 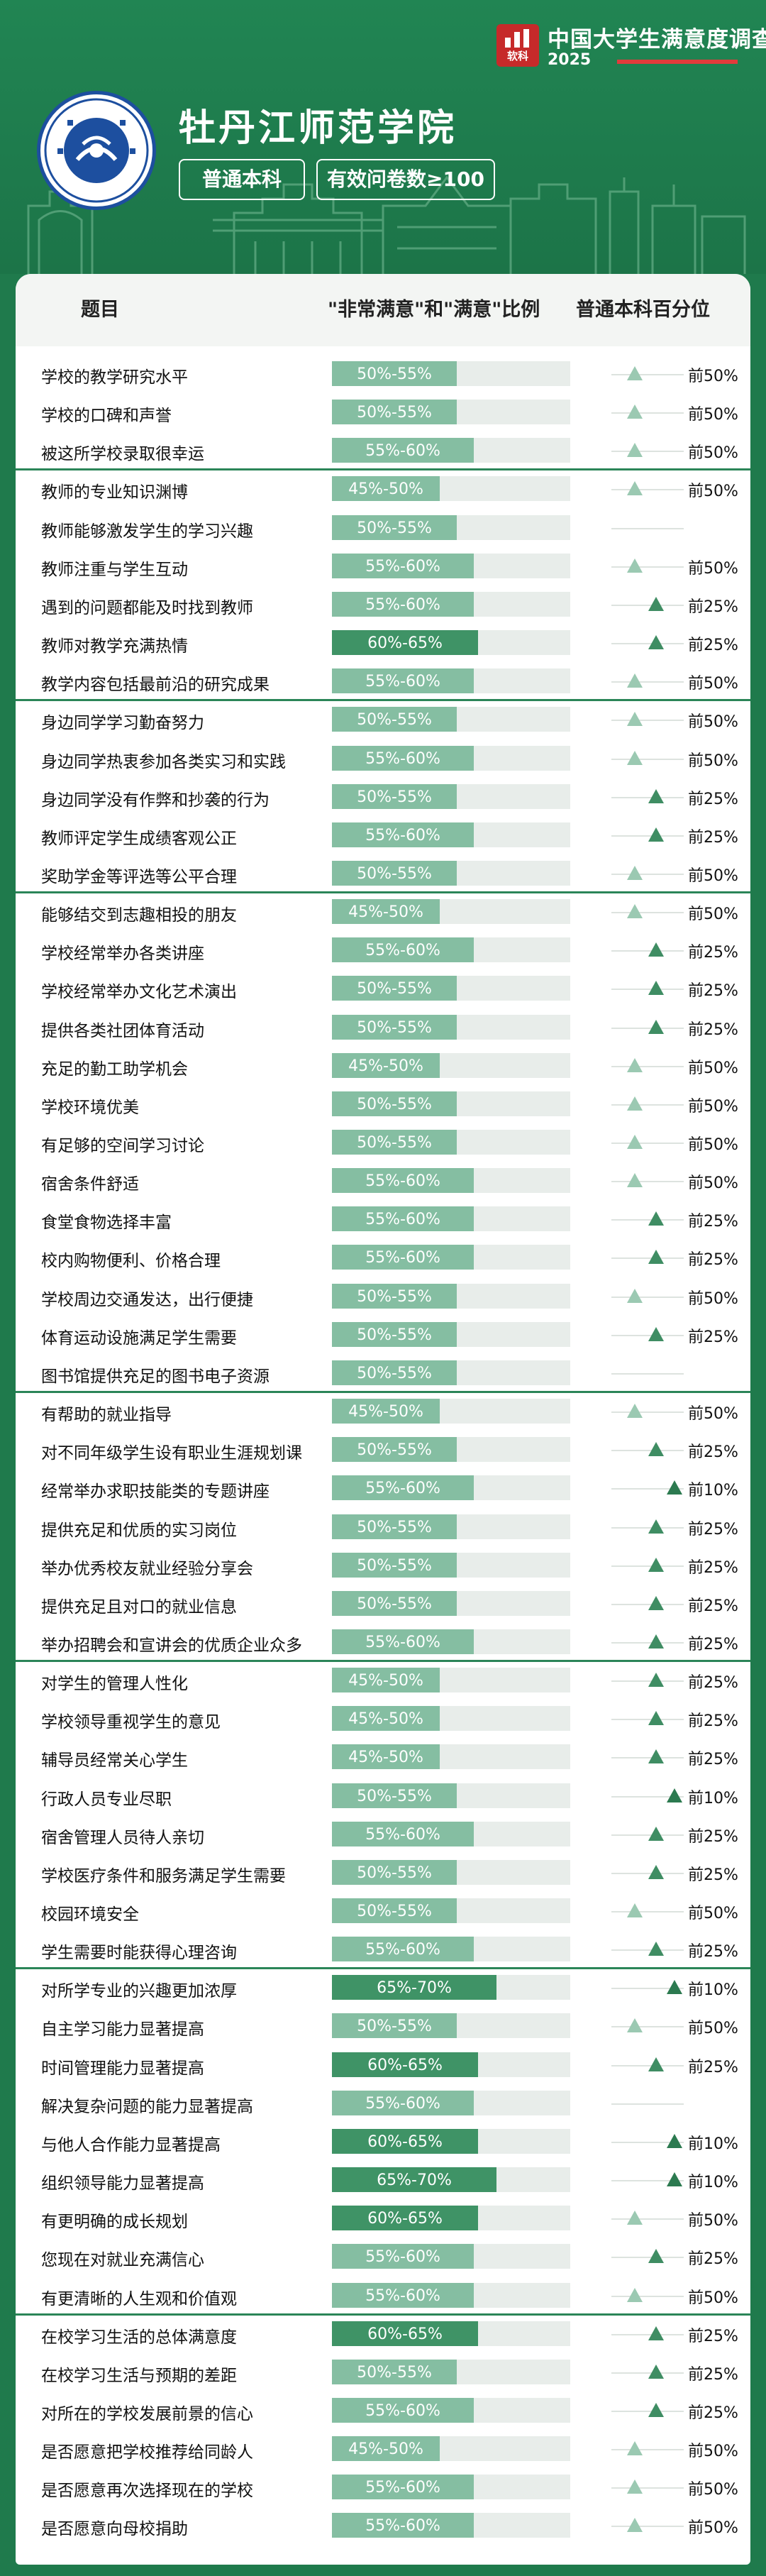 What do you see at coordinates (155, 1376) in the screenshot?
I see `row-label: 图书馆提供充足的图书电子资源` at bounding box center [155, 1376].